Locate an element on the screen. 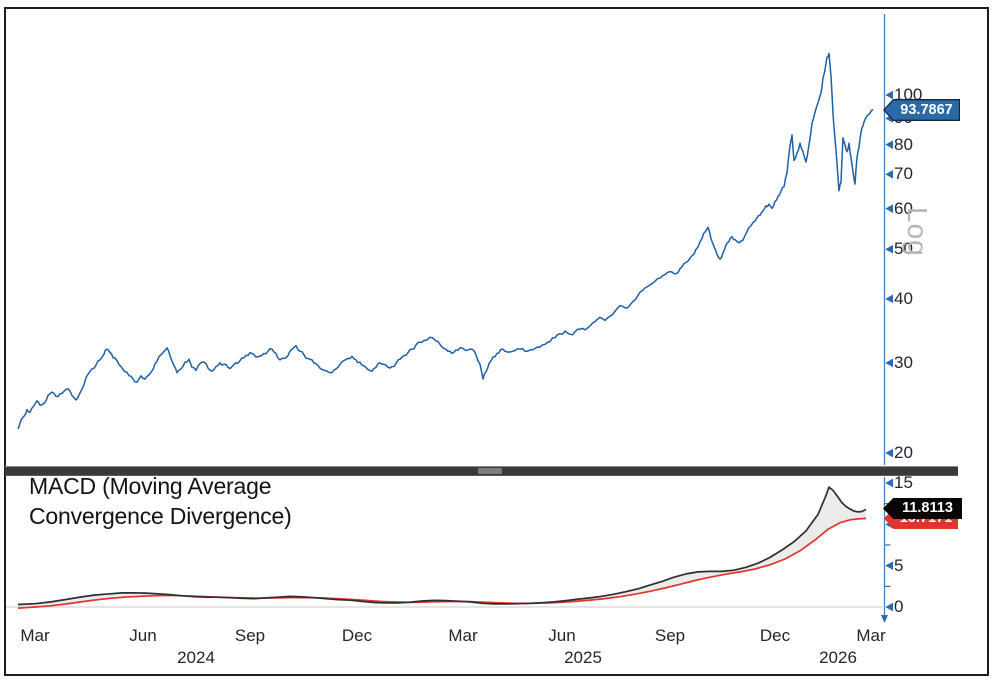  x-axis-year-label: 2025 is located at coordinates (583, 657).